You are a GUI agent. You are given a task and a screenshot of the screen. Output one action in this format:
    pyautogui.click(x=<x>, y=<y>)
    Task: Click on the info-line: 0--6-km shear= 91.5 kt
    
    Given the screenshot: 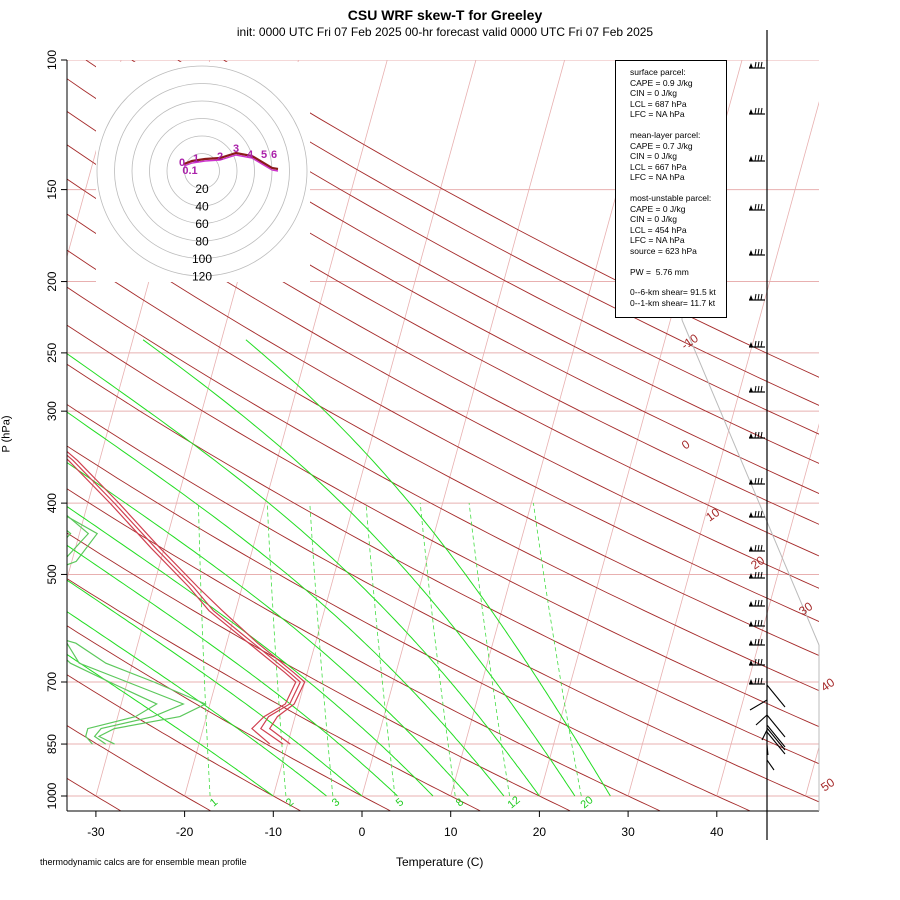 What is the action you would take?
    pyautogui.click(x=673, y=292)
    